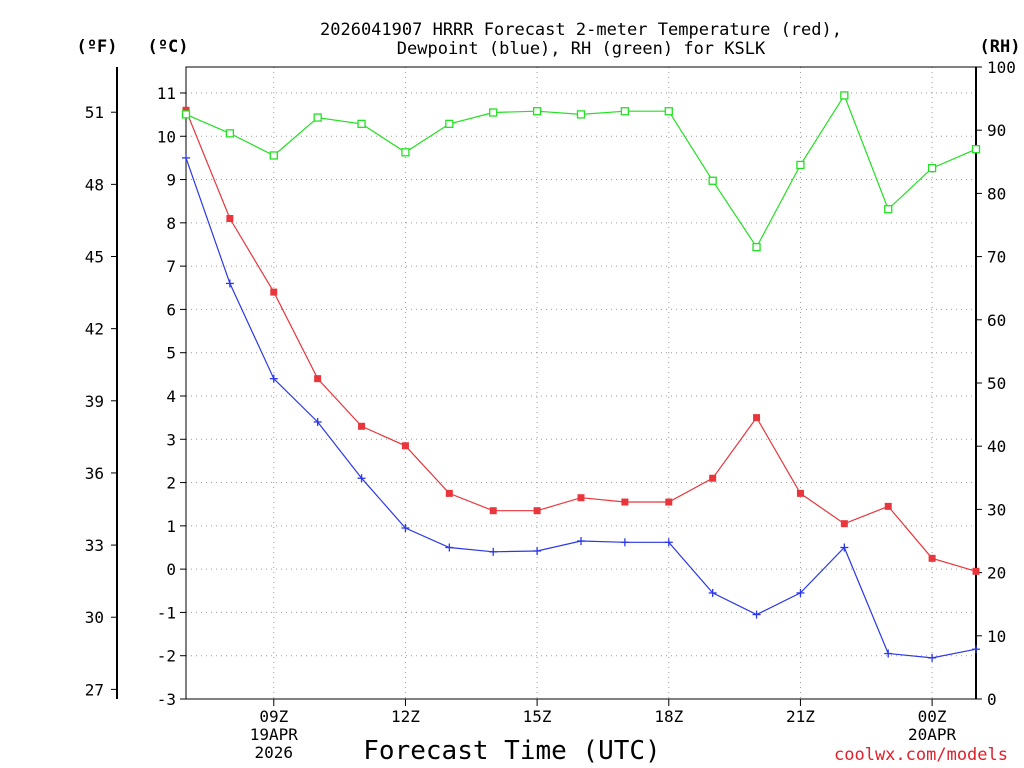 Image resolution: width=1024 pixels, height=768 pixels. Describe the element at coordinates (992, 699) in the screenshot. I see `rh-tick-label: 0` at that location.